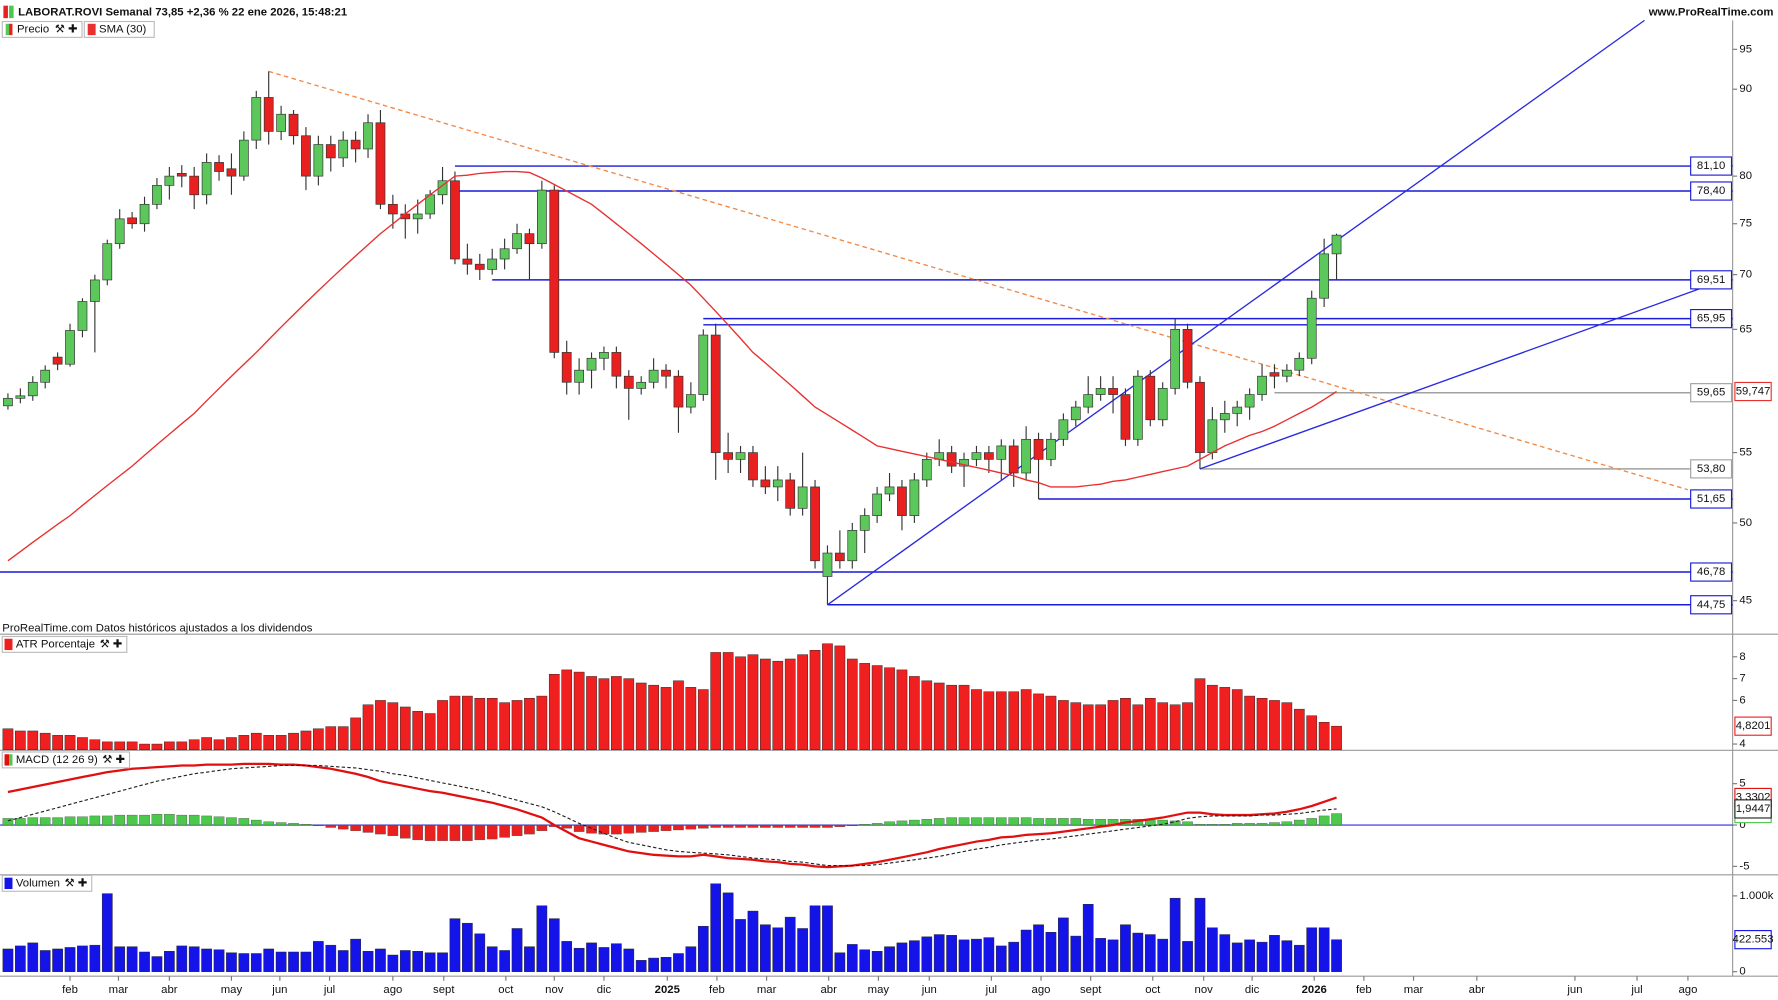 This screenshot has width=1778, height=1000. I want to click on panel: 5 0 -5 MACD (12 26 9) ⚒ ✚, so click(875, 811).